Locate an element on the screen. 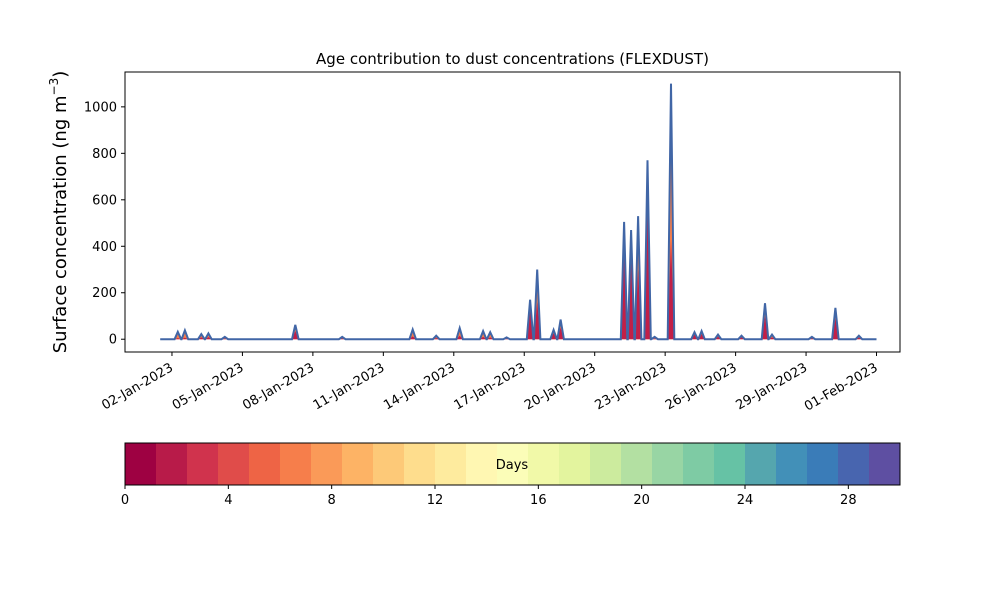 The width and height of the screenshot is (1000, 604). x-tick-label: 02-Jan-2023 is located at coordinates (137, 386).